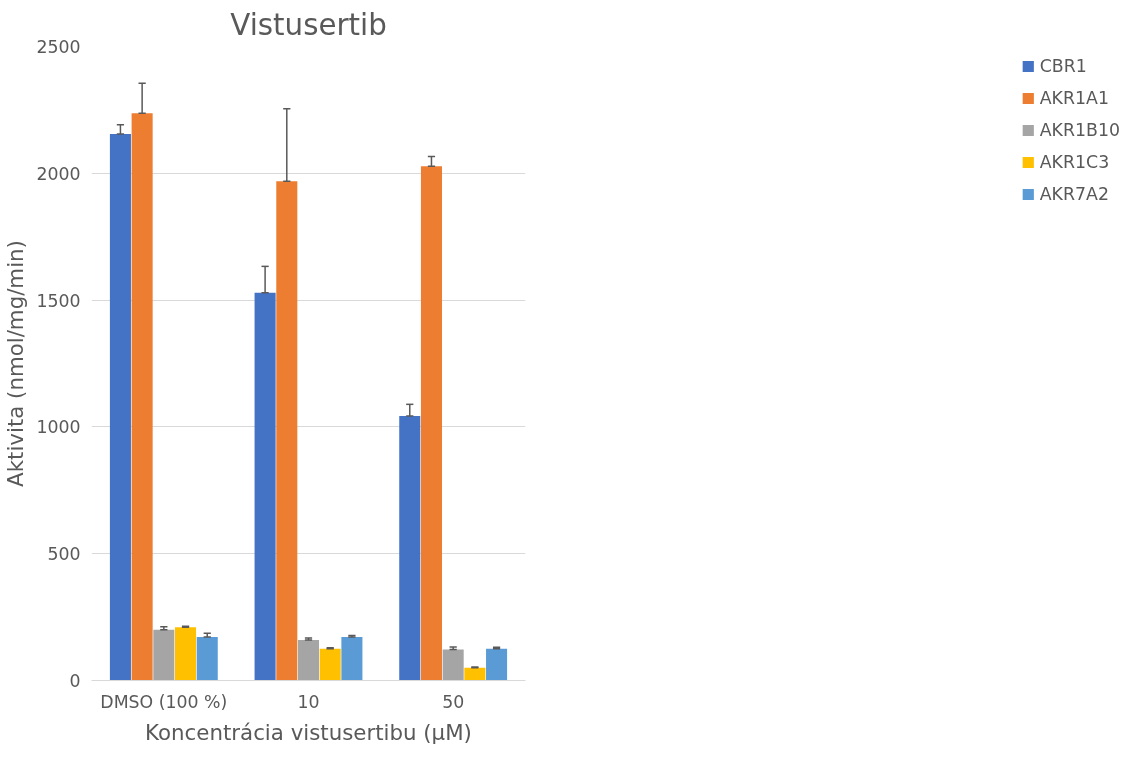 The image size is (1134, 776). I want to click on legend-label: AKR1B10, so click(1079, 130).